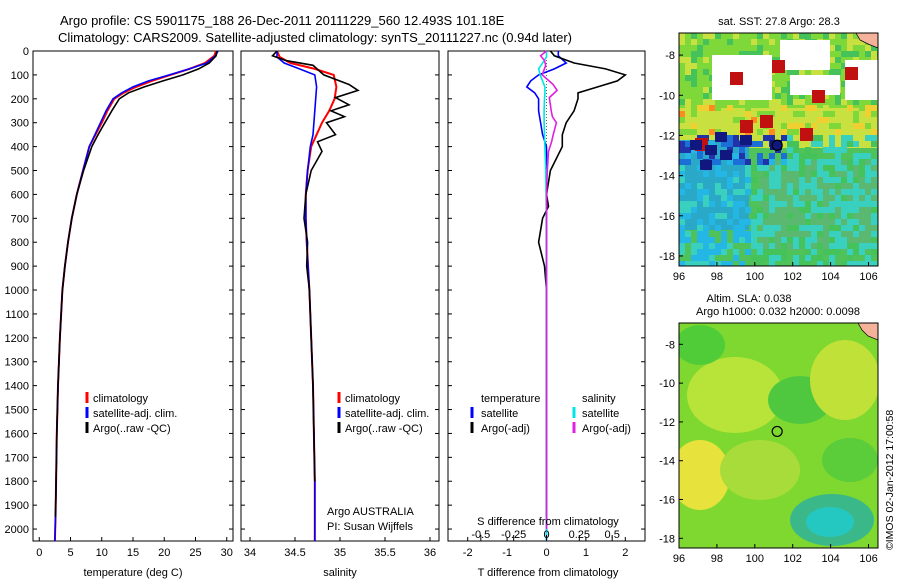 This screenshot has width=900, height=580. What do you see at coordinates (601, 414) in the screenshot?
I see `difference-legend-salinity: salinity satellite Argo(-adj)` at bounding box center [601, 414].